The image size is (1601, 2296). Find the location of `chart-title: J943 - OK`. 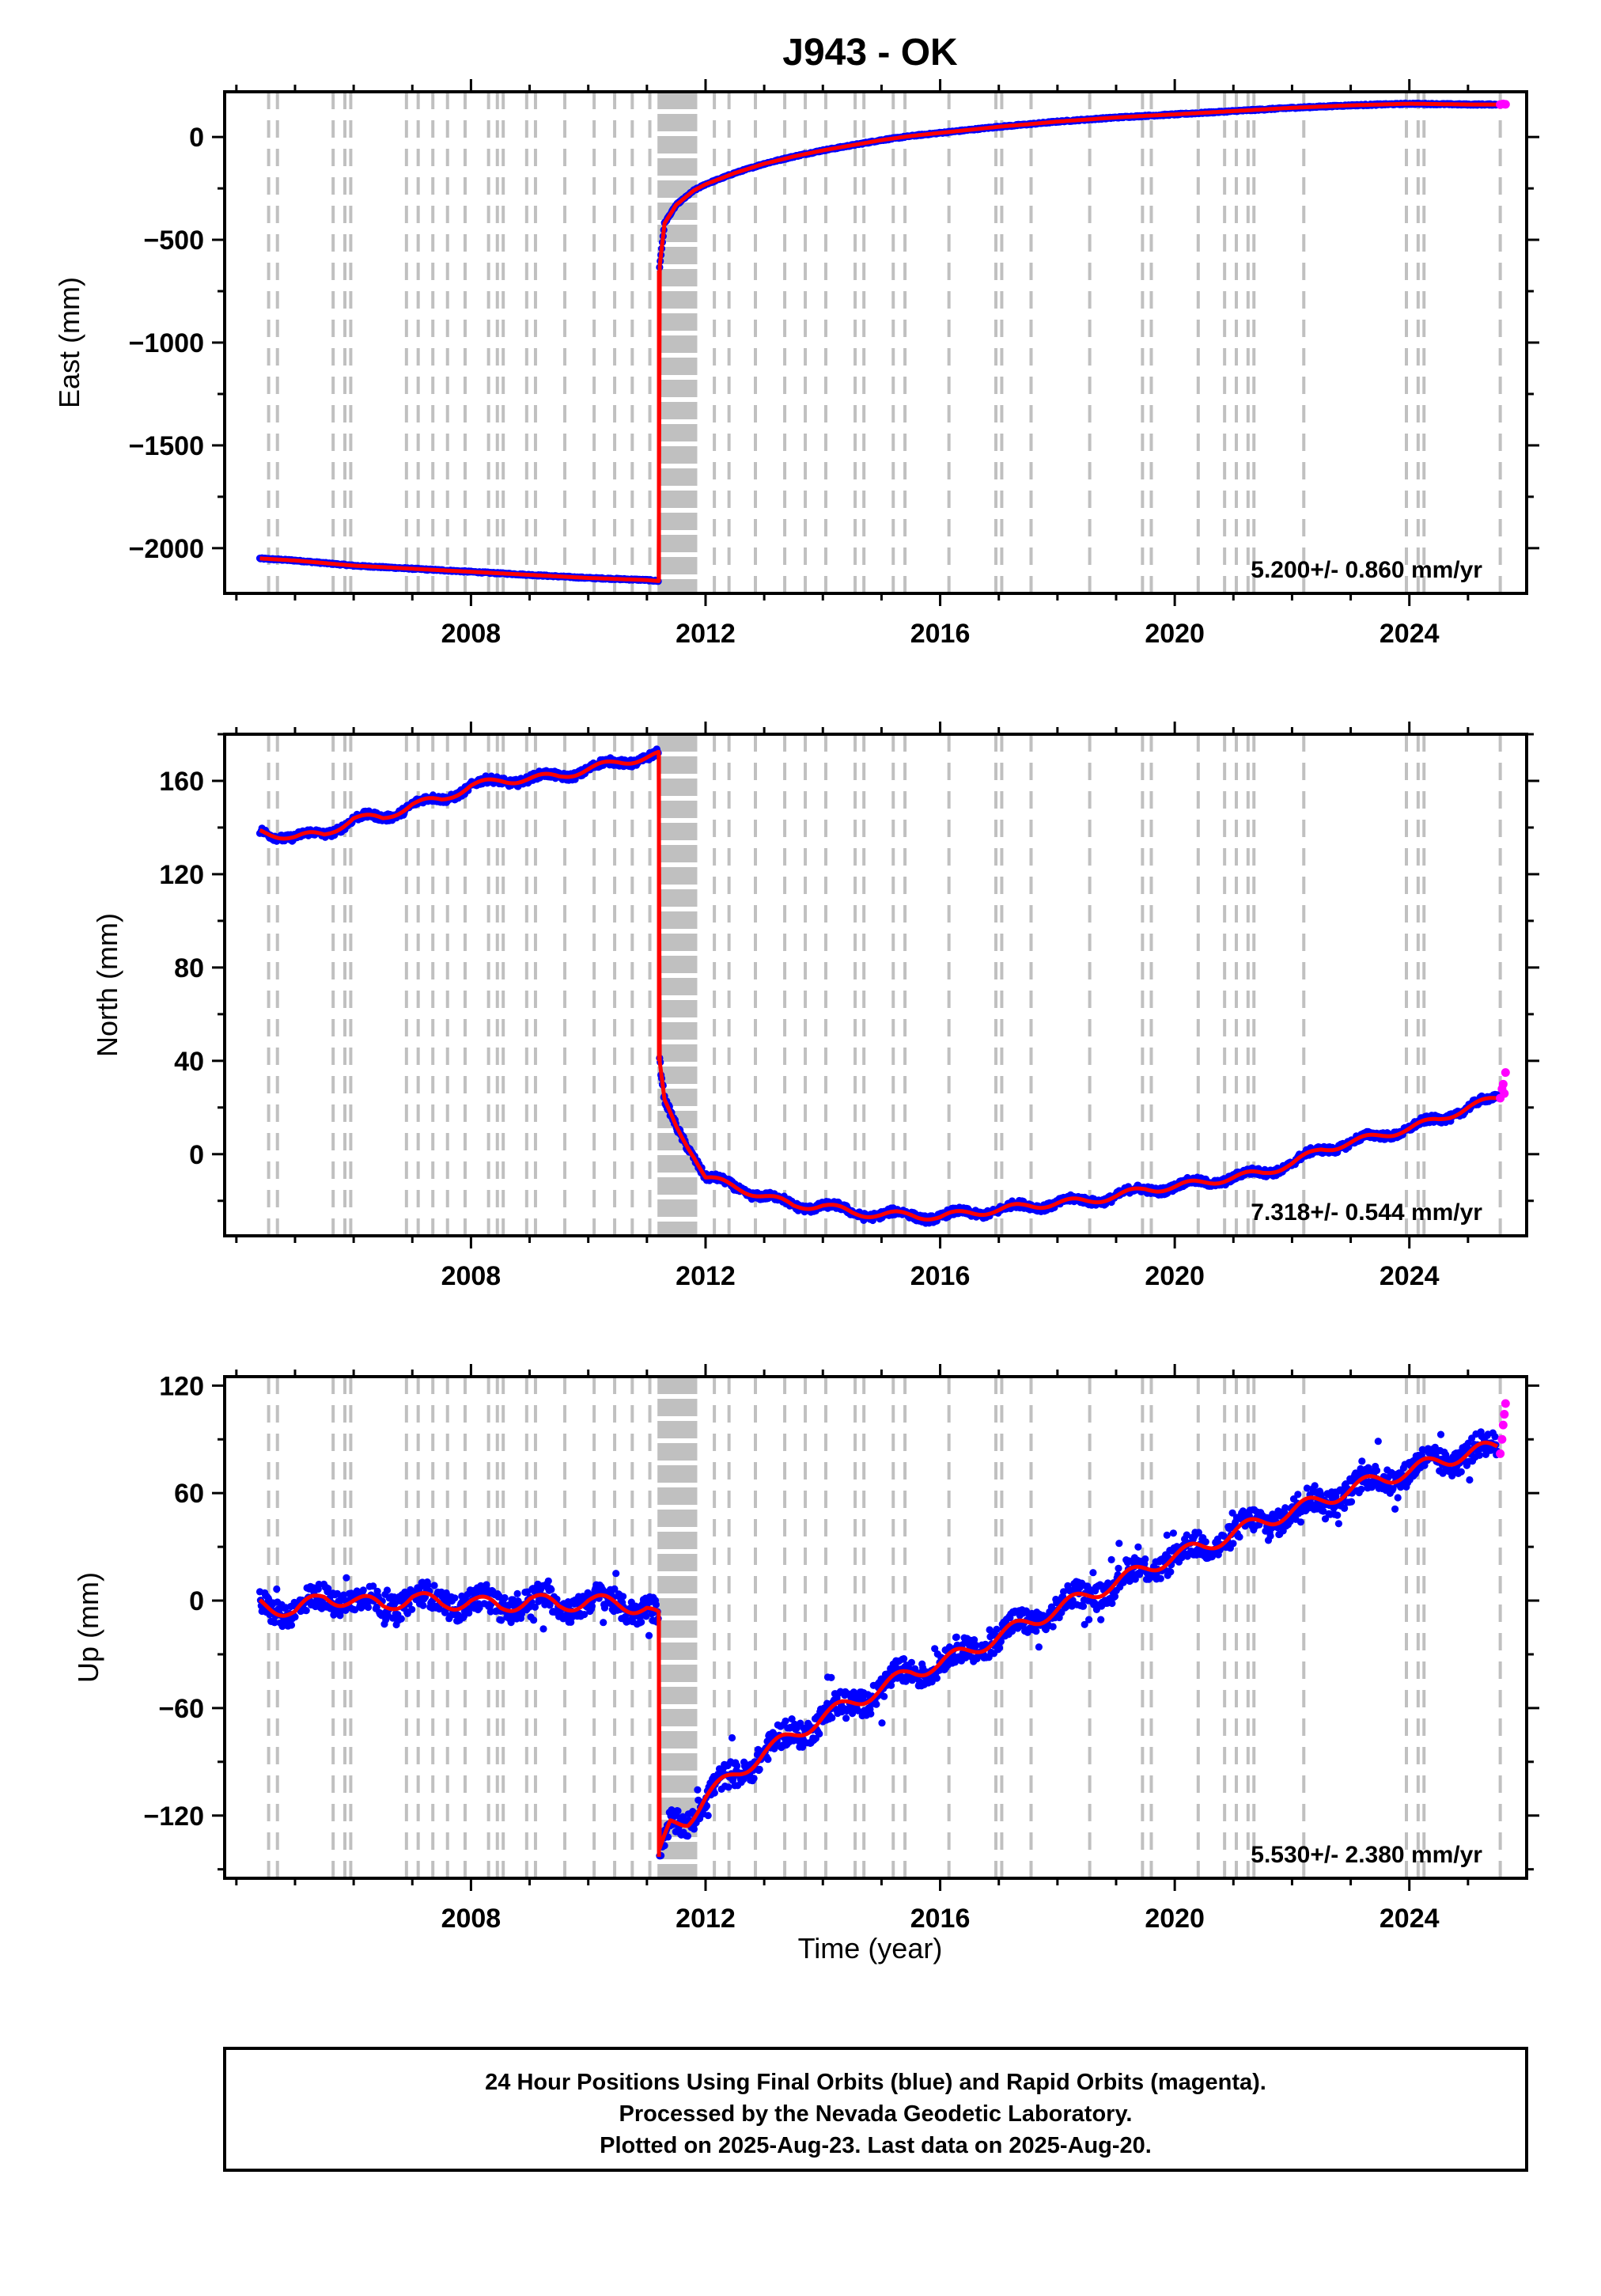

chart-title: J943 - OK is located at coordinates (870, 53).